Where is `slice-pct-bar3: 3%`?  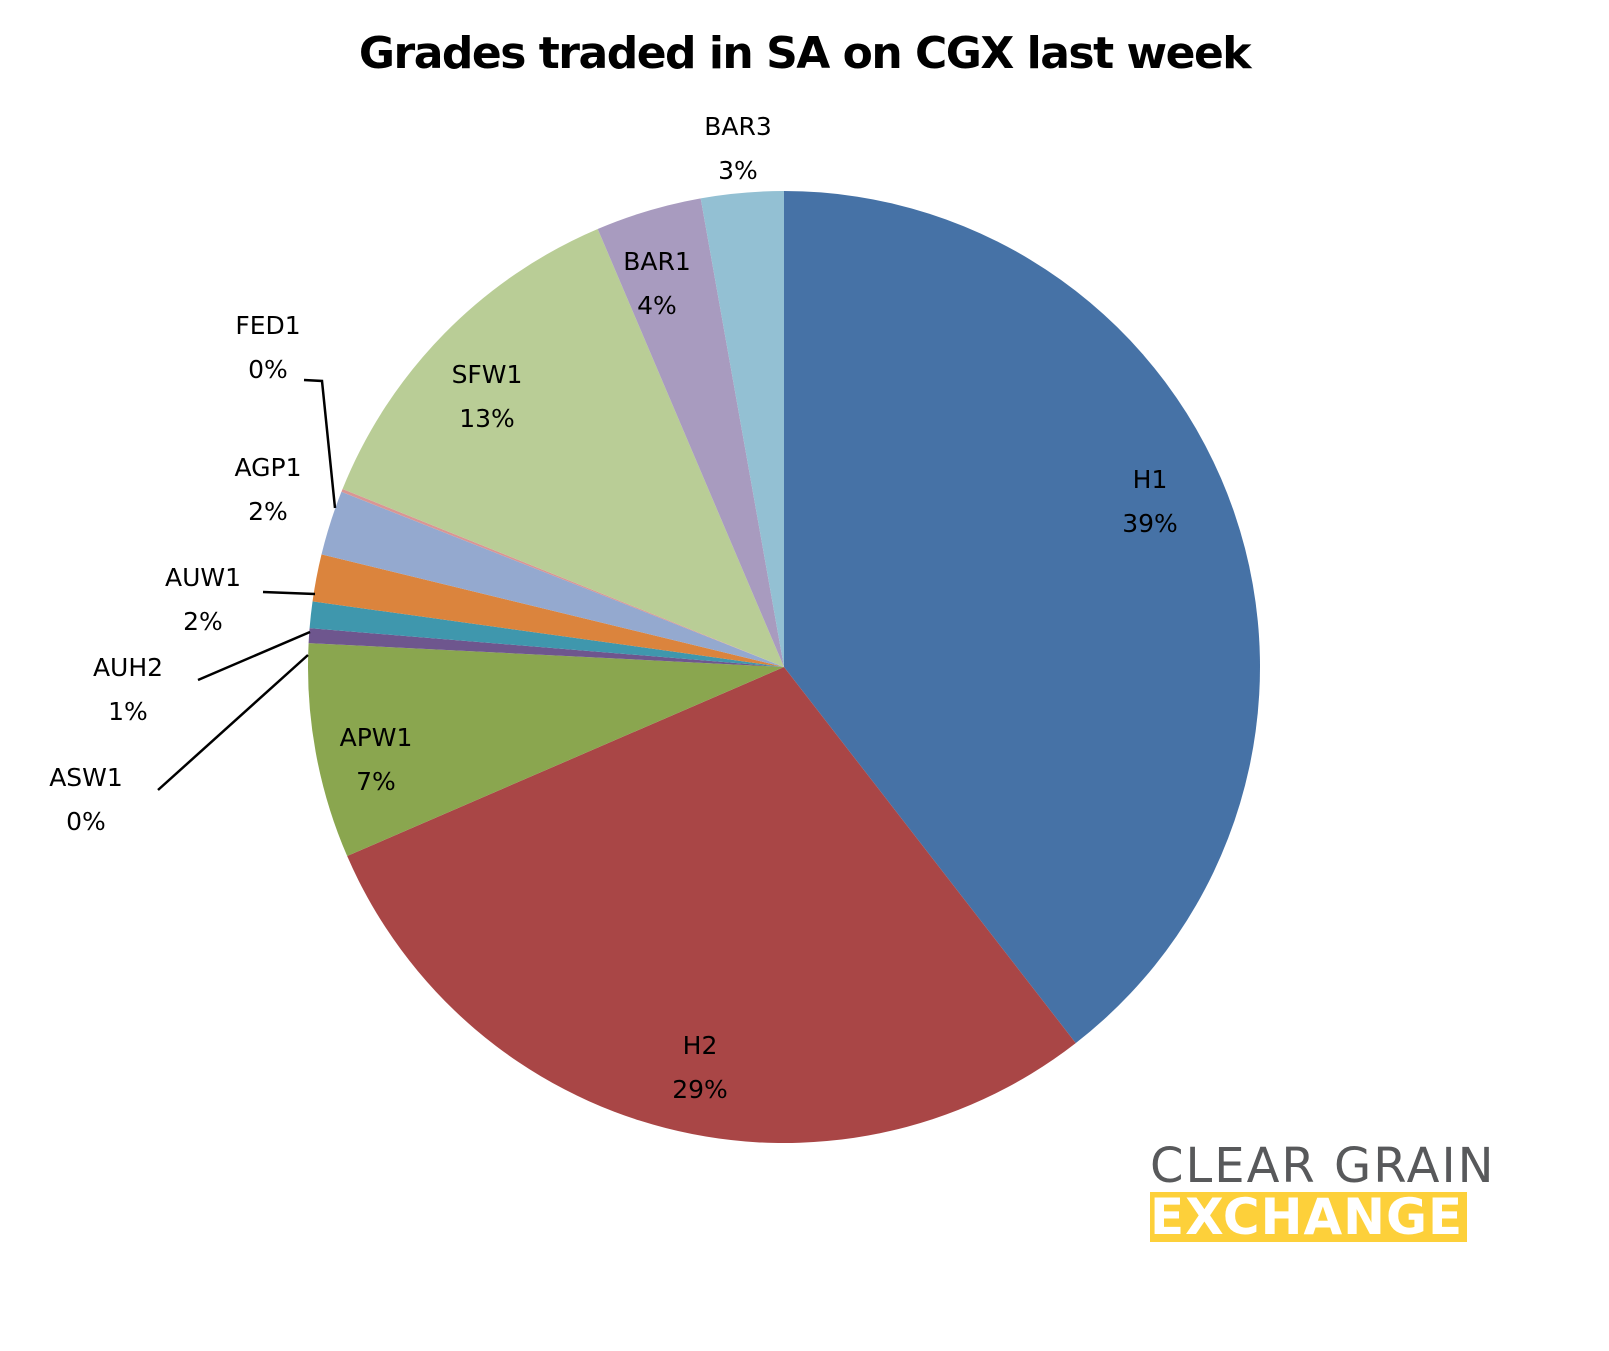
slice-pct-bar3: 3% is located at coordinates (738, 170).